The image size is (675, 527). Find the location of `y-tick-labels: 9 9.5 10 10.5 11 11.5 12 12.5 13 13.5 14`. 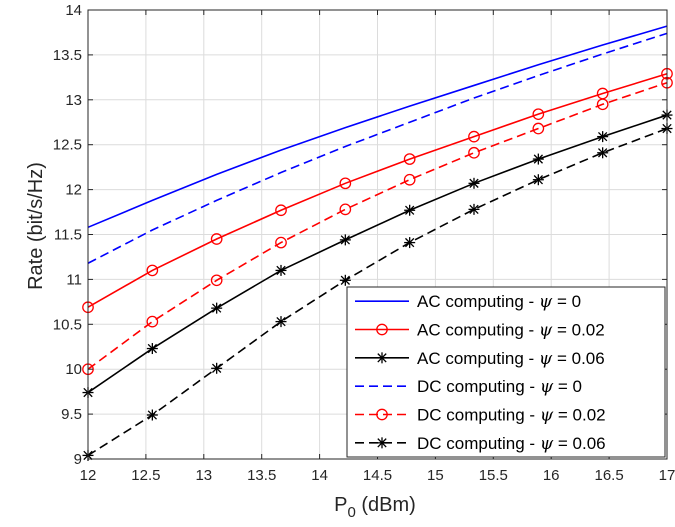

y-tick-labels: 9 9.5 10 10.5 11 11.5 12 12.5 13 13.5 14 is located at coordinates (67, 235).